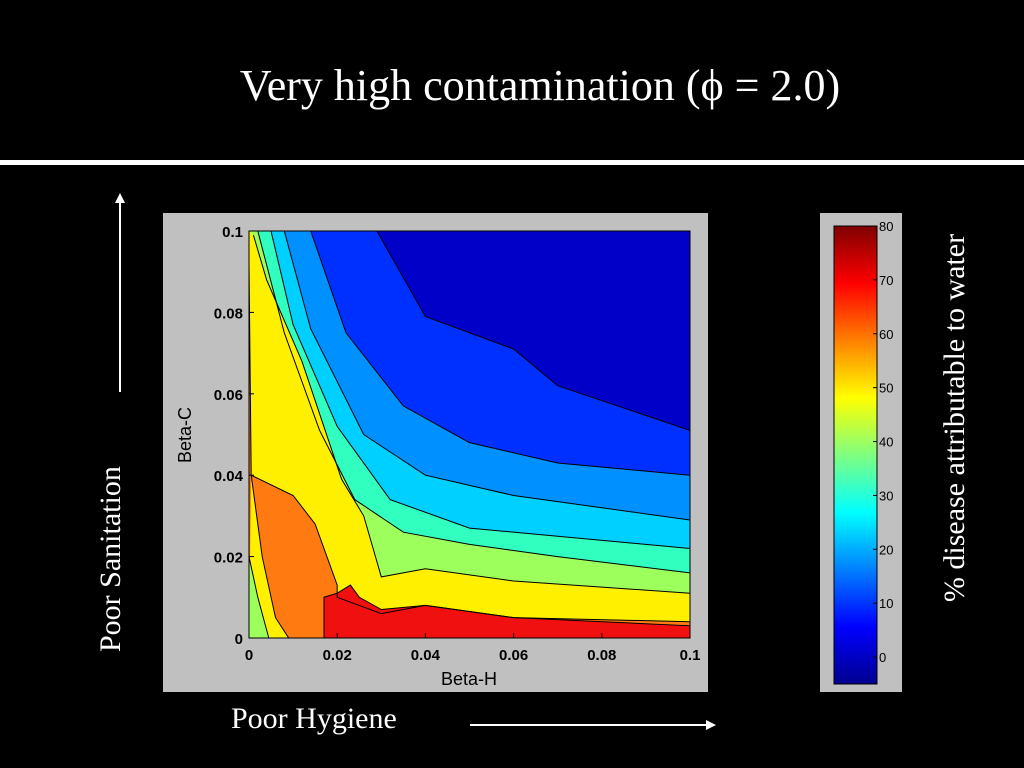 The image size is (1024, 768). What do you see at coordinates (601, 655) in the screenshot?
I see `x-tick-label: 0.08` at bounding box center [601, 655].